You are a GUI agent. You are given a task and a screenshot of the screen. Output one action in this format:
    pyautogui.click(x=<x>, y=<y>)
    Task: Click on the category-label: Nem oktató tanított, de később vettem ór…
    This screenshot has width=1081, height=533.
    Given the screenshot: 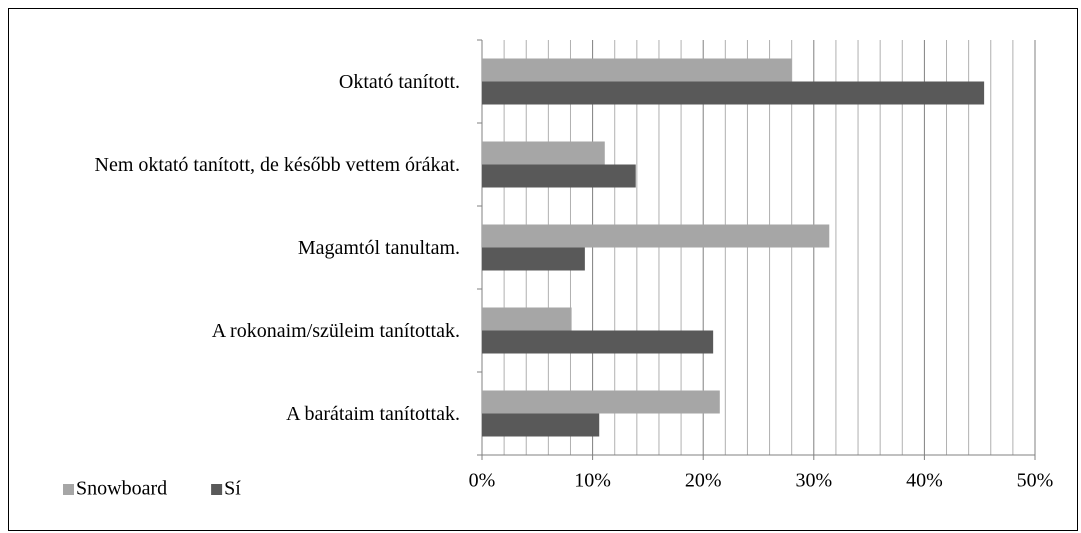 What is the action you would take?
    pyautogui.click(x=277, y=164)
    